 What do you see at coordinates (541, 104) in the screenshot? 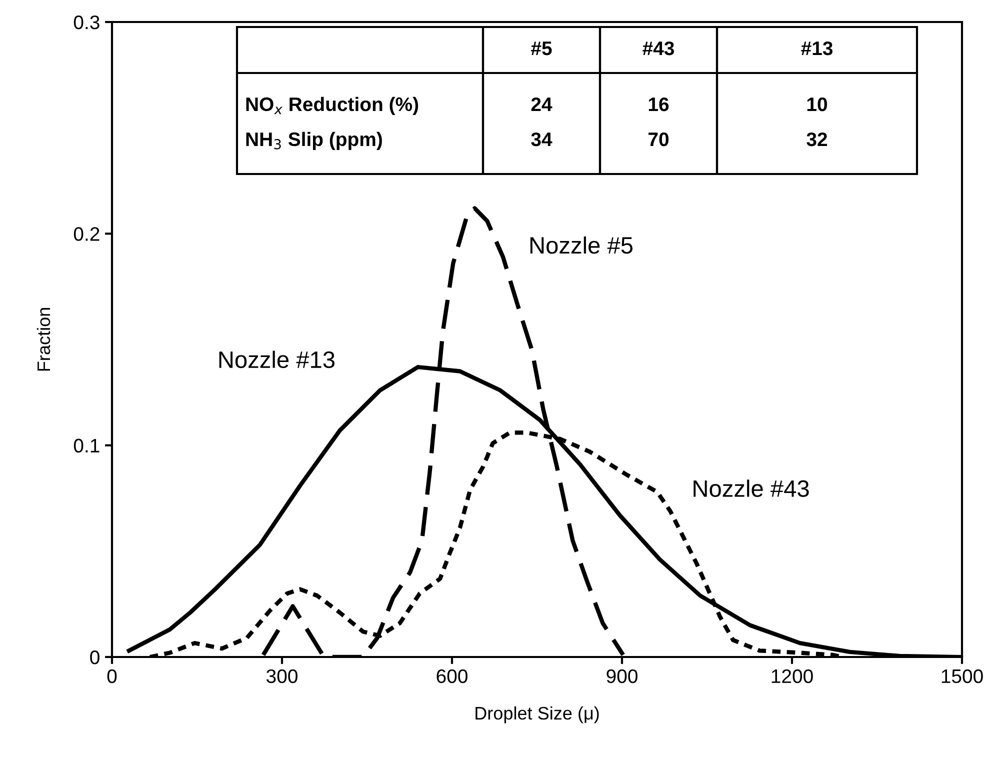
I see `annotation: 24` at bounding box center [541, 104].